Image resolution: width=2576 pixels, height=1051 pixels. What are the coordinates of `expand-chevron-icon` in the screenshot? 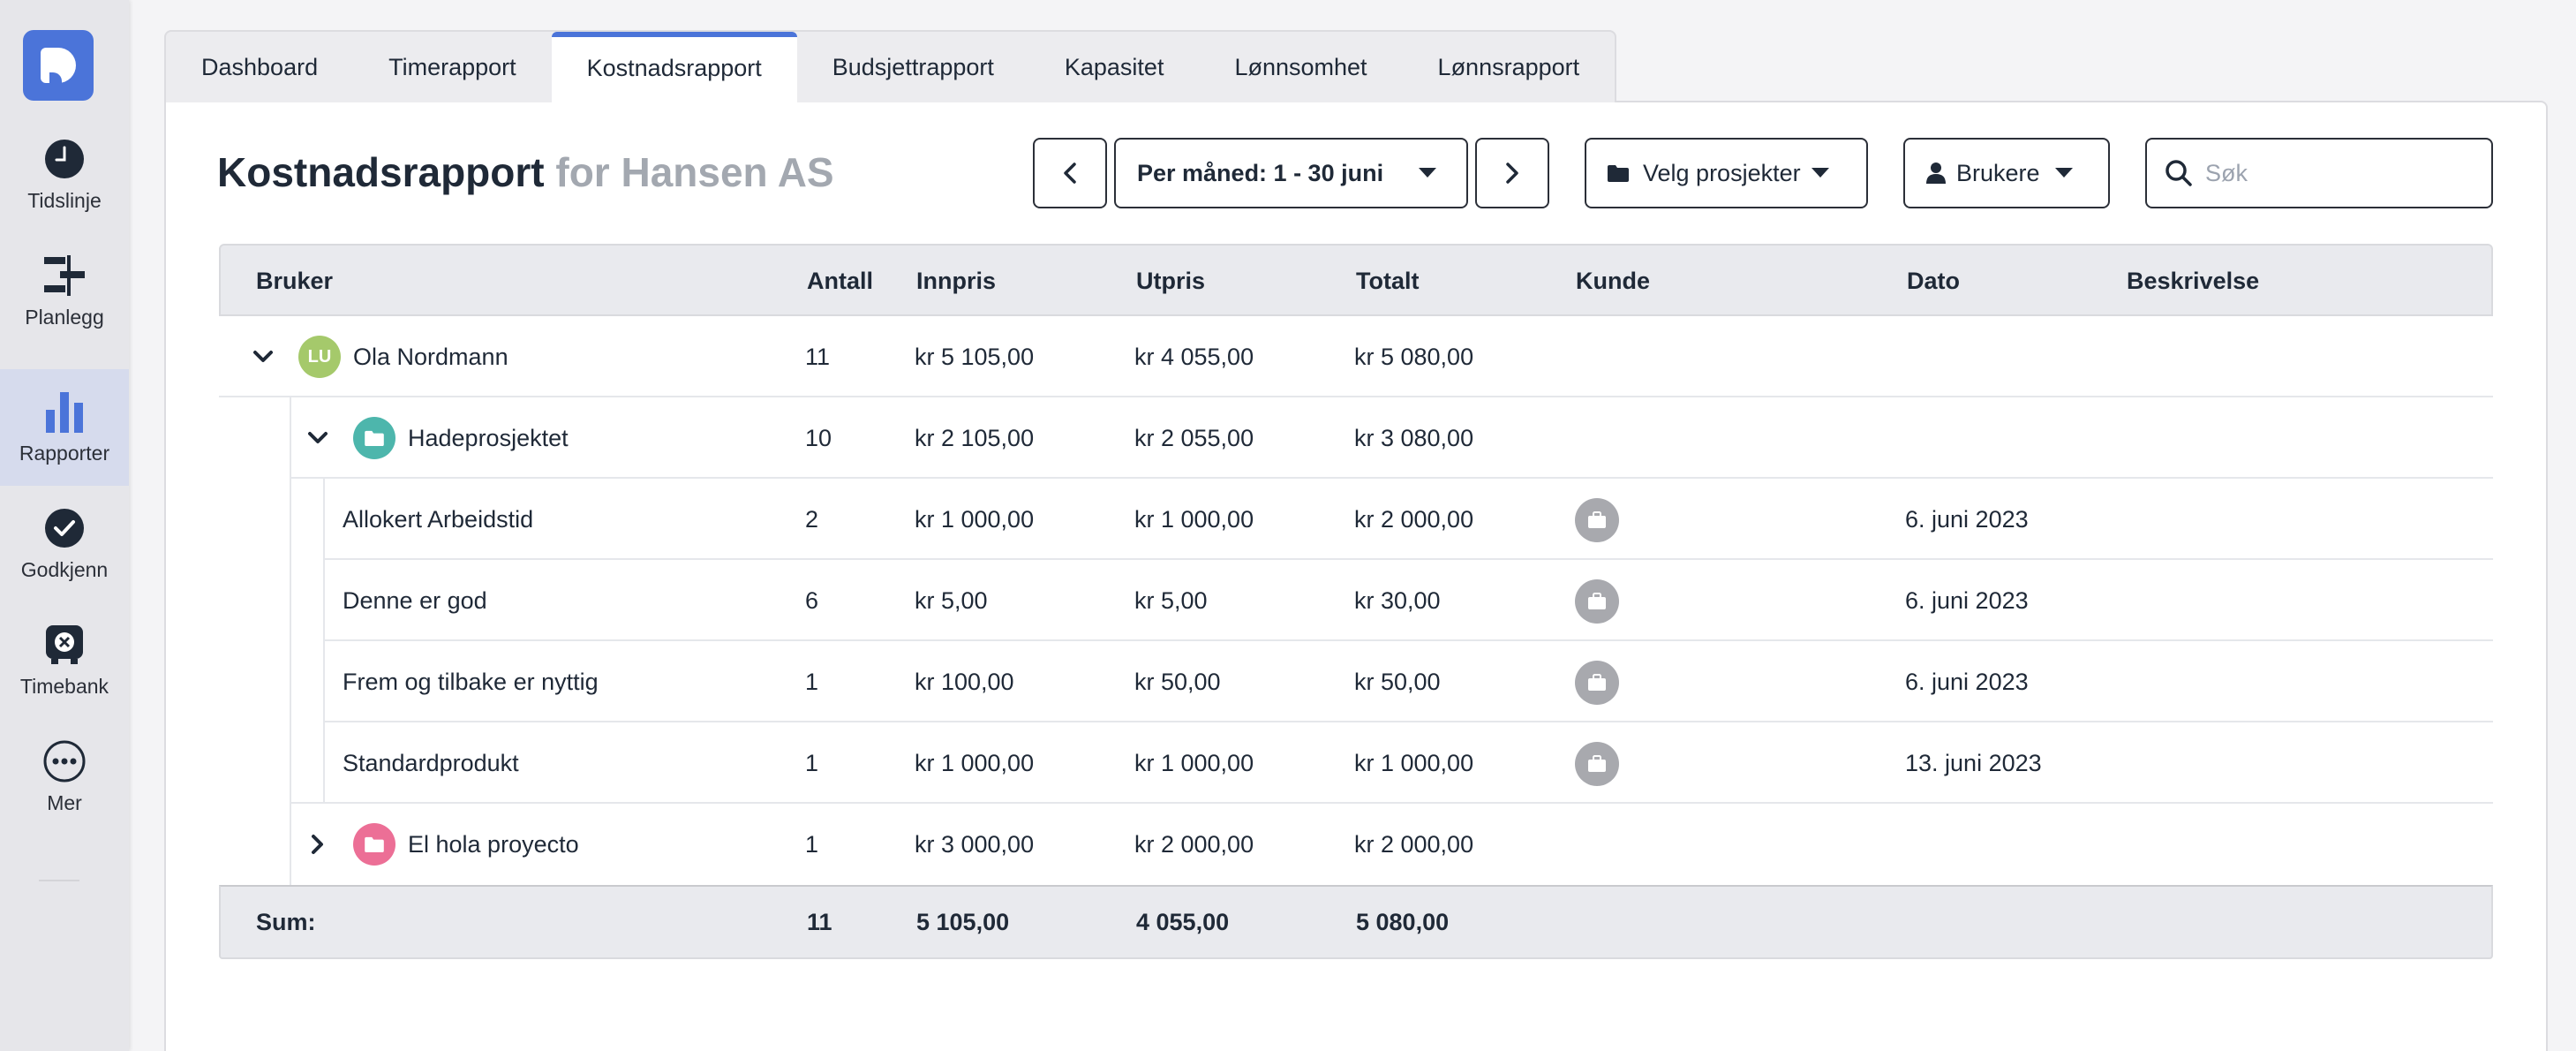 It's located at (318, 844).